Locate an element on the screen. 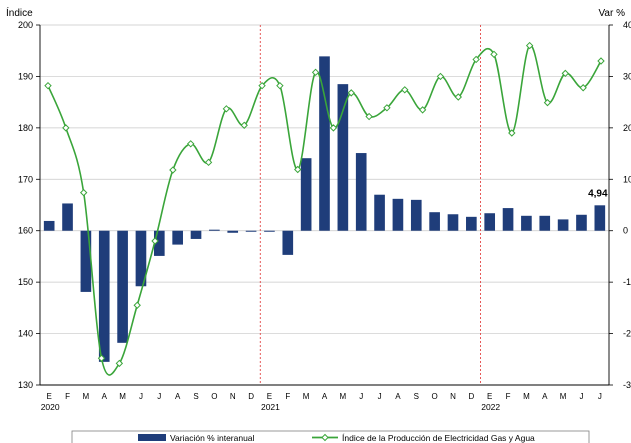 The image size is (631, 443). year-label: 2021 is located at coordinates (270, 407).